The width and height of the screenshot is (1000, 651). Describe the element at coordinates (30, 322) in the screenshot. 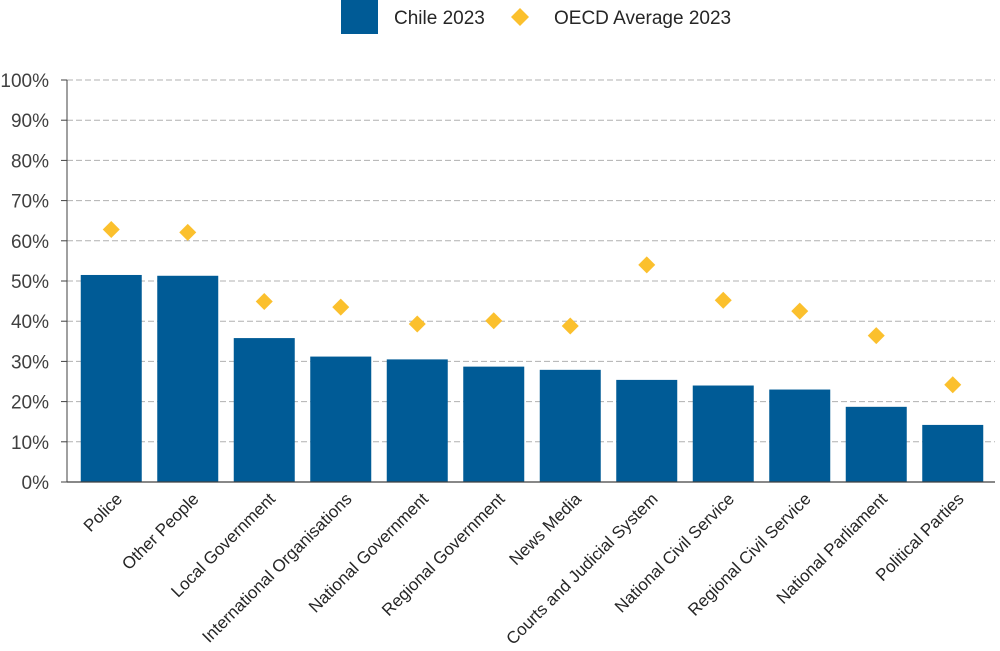

I see `y-tick-label: 40%` at that location.